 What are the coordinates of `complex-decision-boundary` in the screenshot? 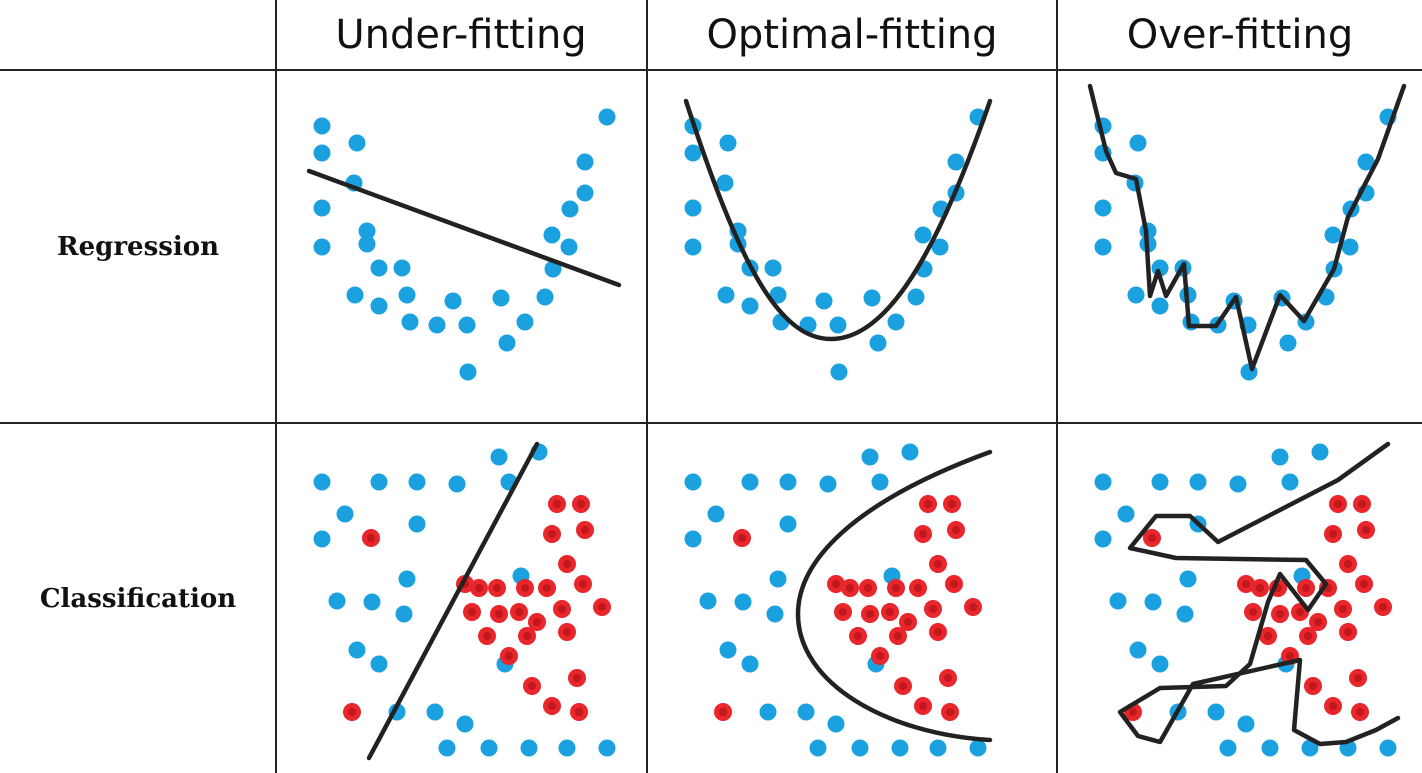 It's located at (1259, 594).